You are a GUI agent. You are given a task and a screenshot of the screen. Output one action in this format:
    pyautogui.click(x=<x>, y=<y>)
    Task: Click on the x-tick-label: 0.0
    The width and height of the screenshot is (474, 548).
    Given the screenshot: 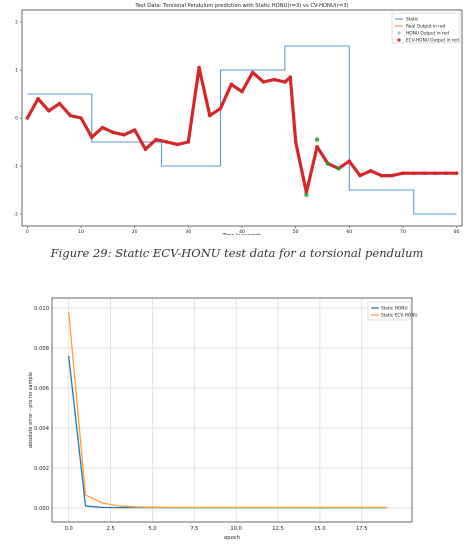 What is the action you would take?
    pyautogui.click(x=69, y=529)
    